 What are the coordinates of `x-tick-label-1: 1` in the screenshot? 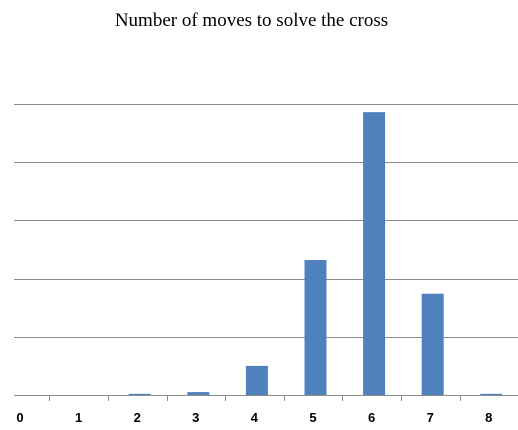 It's located at (78, 417).